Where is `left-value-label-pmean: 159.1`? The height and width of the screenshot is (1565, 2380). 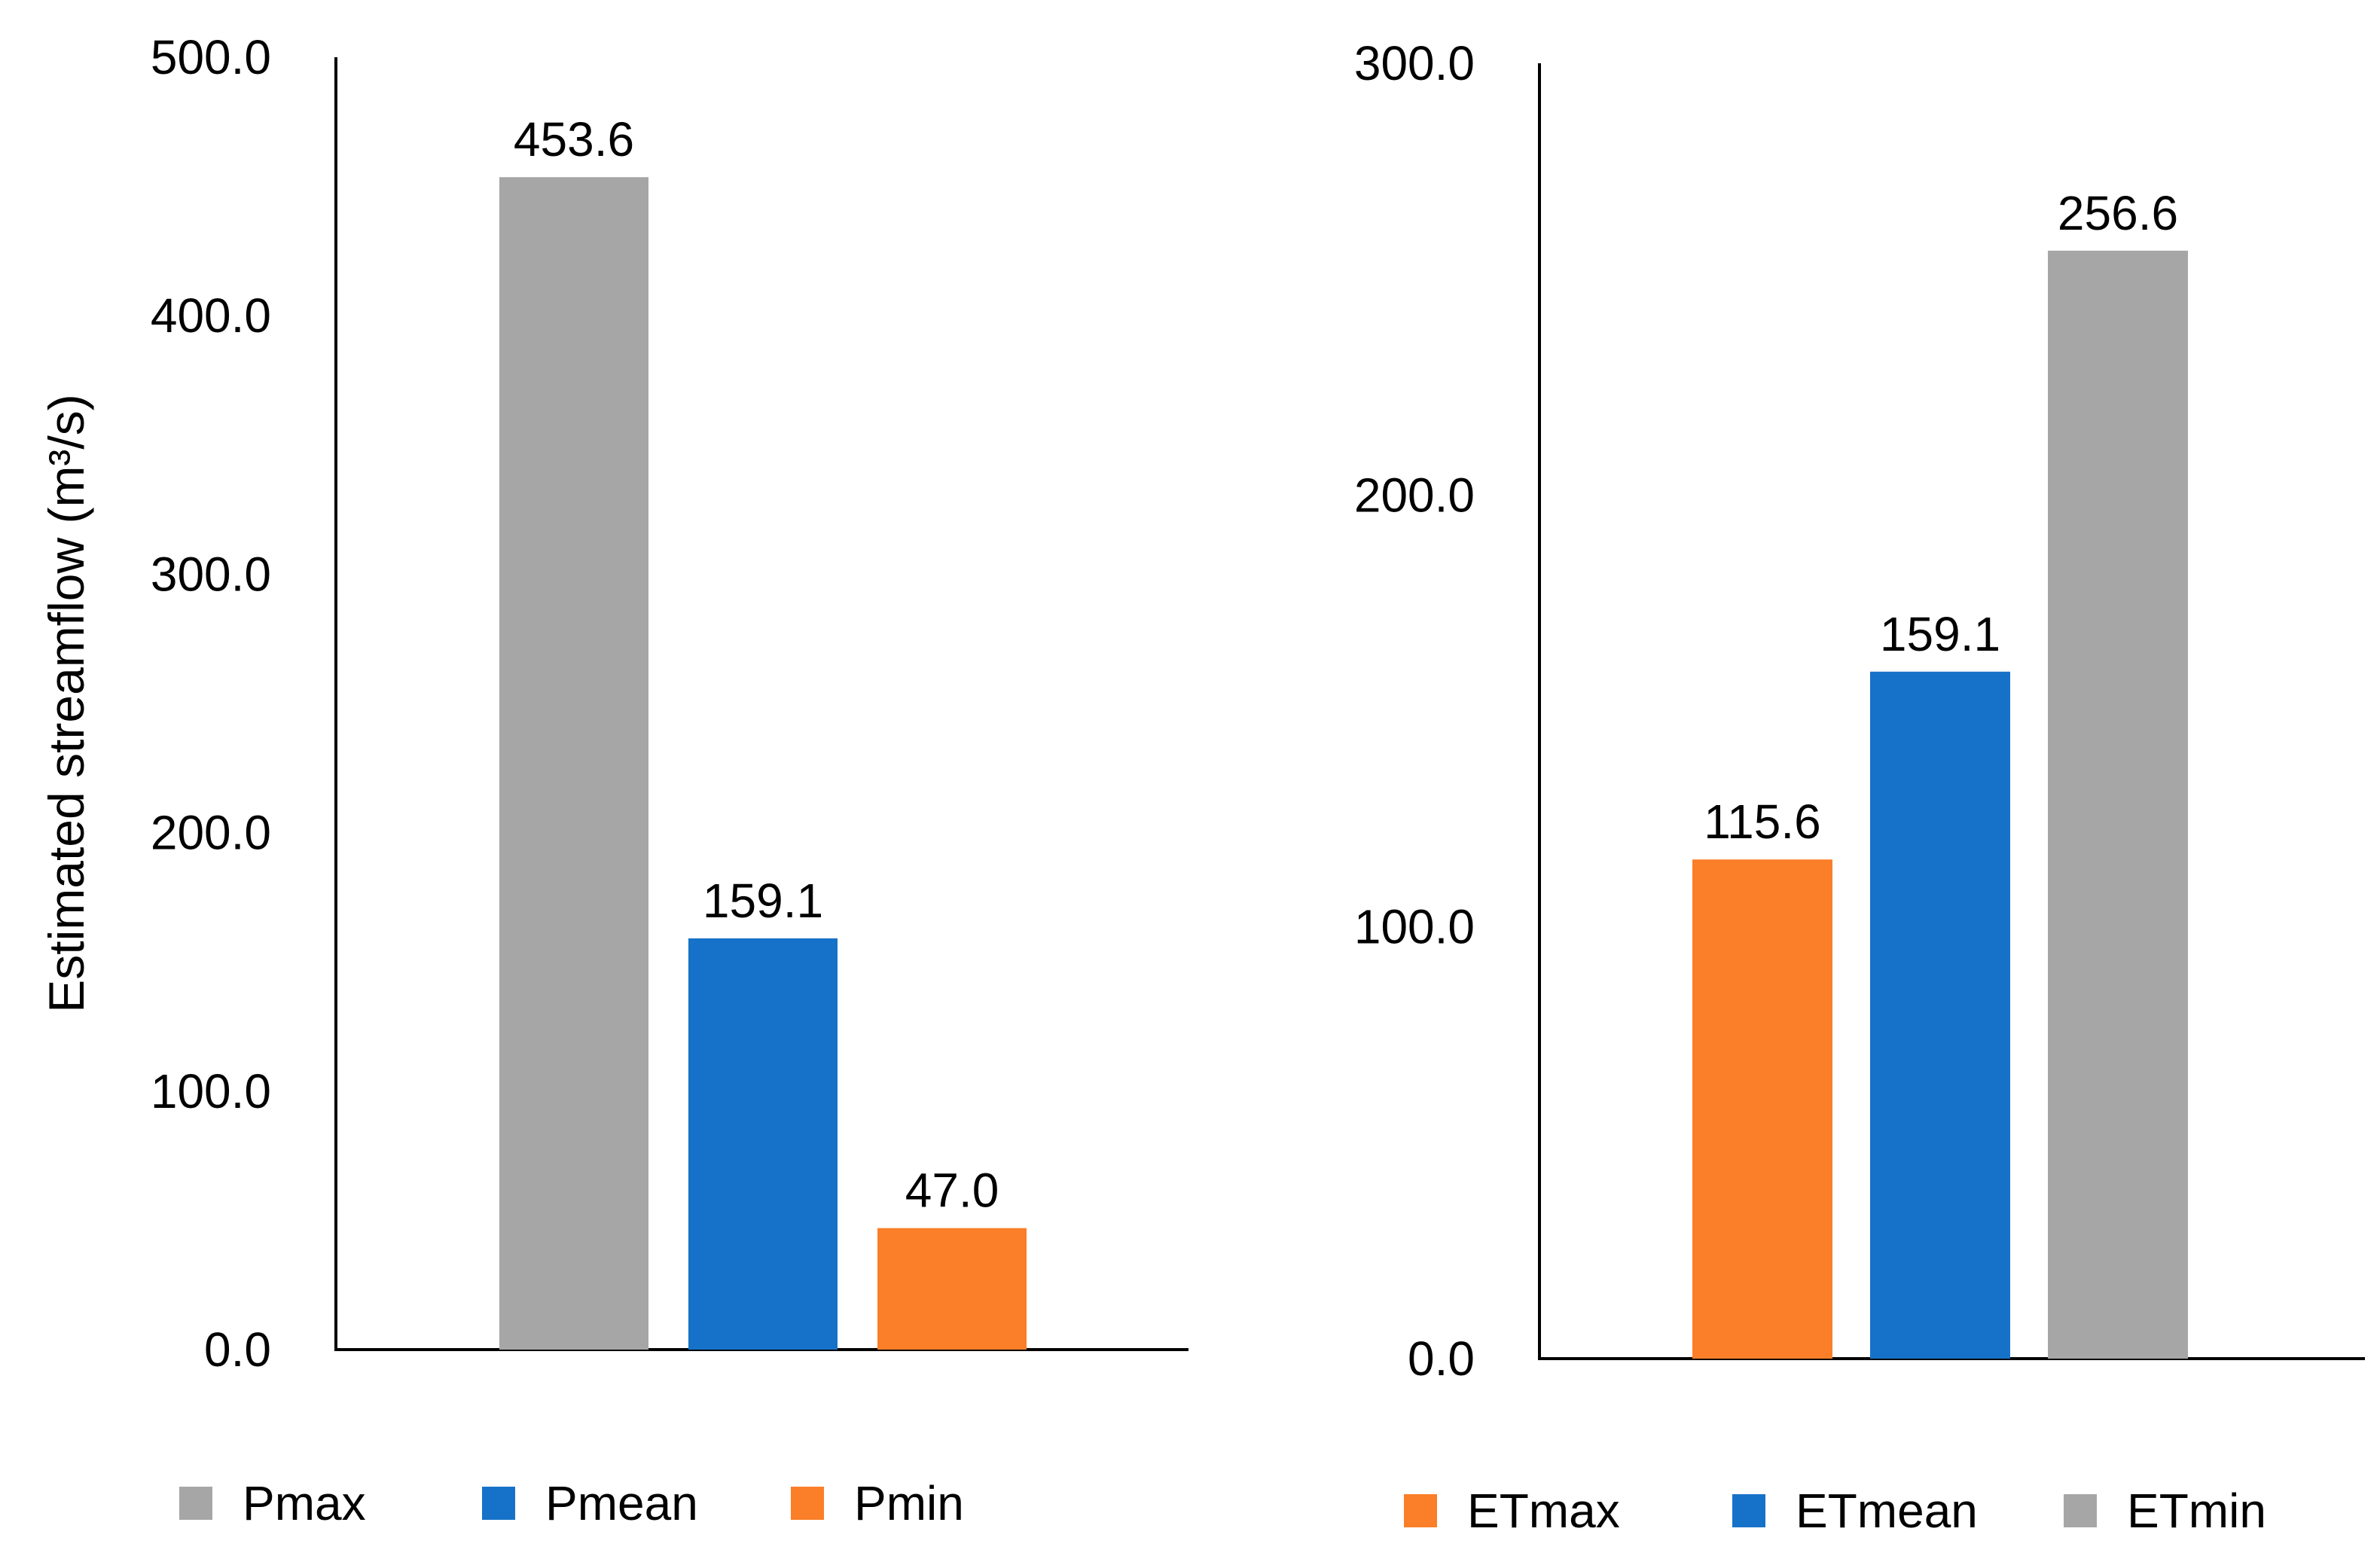 left-value-label-pmean: 159.1 is located at coordinates (763, 901).